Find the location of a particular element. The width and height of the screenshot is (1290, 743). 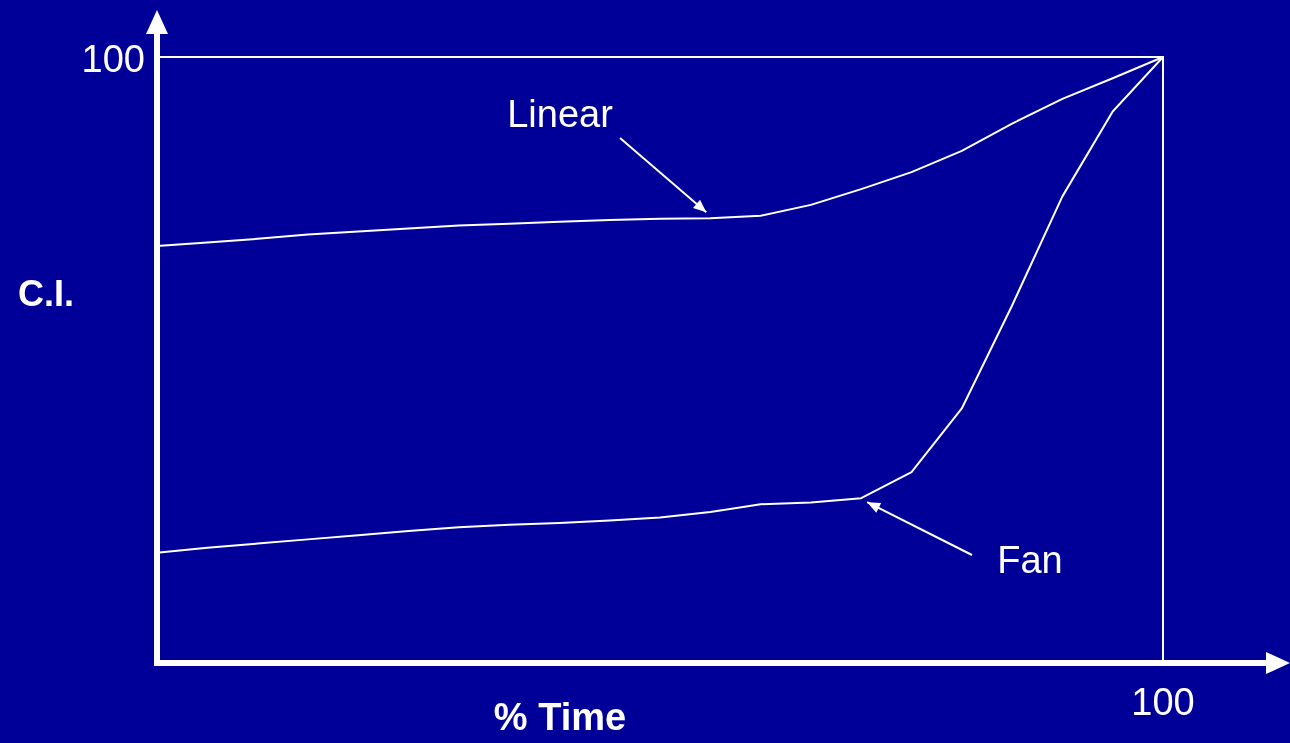

y-axis-title: C.I. is located at coordinates (46, 293).